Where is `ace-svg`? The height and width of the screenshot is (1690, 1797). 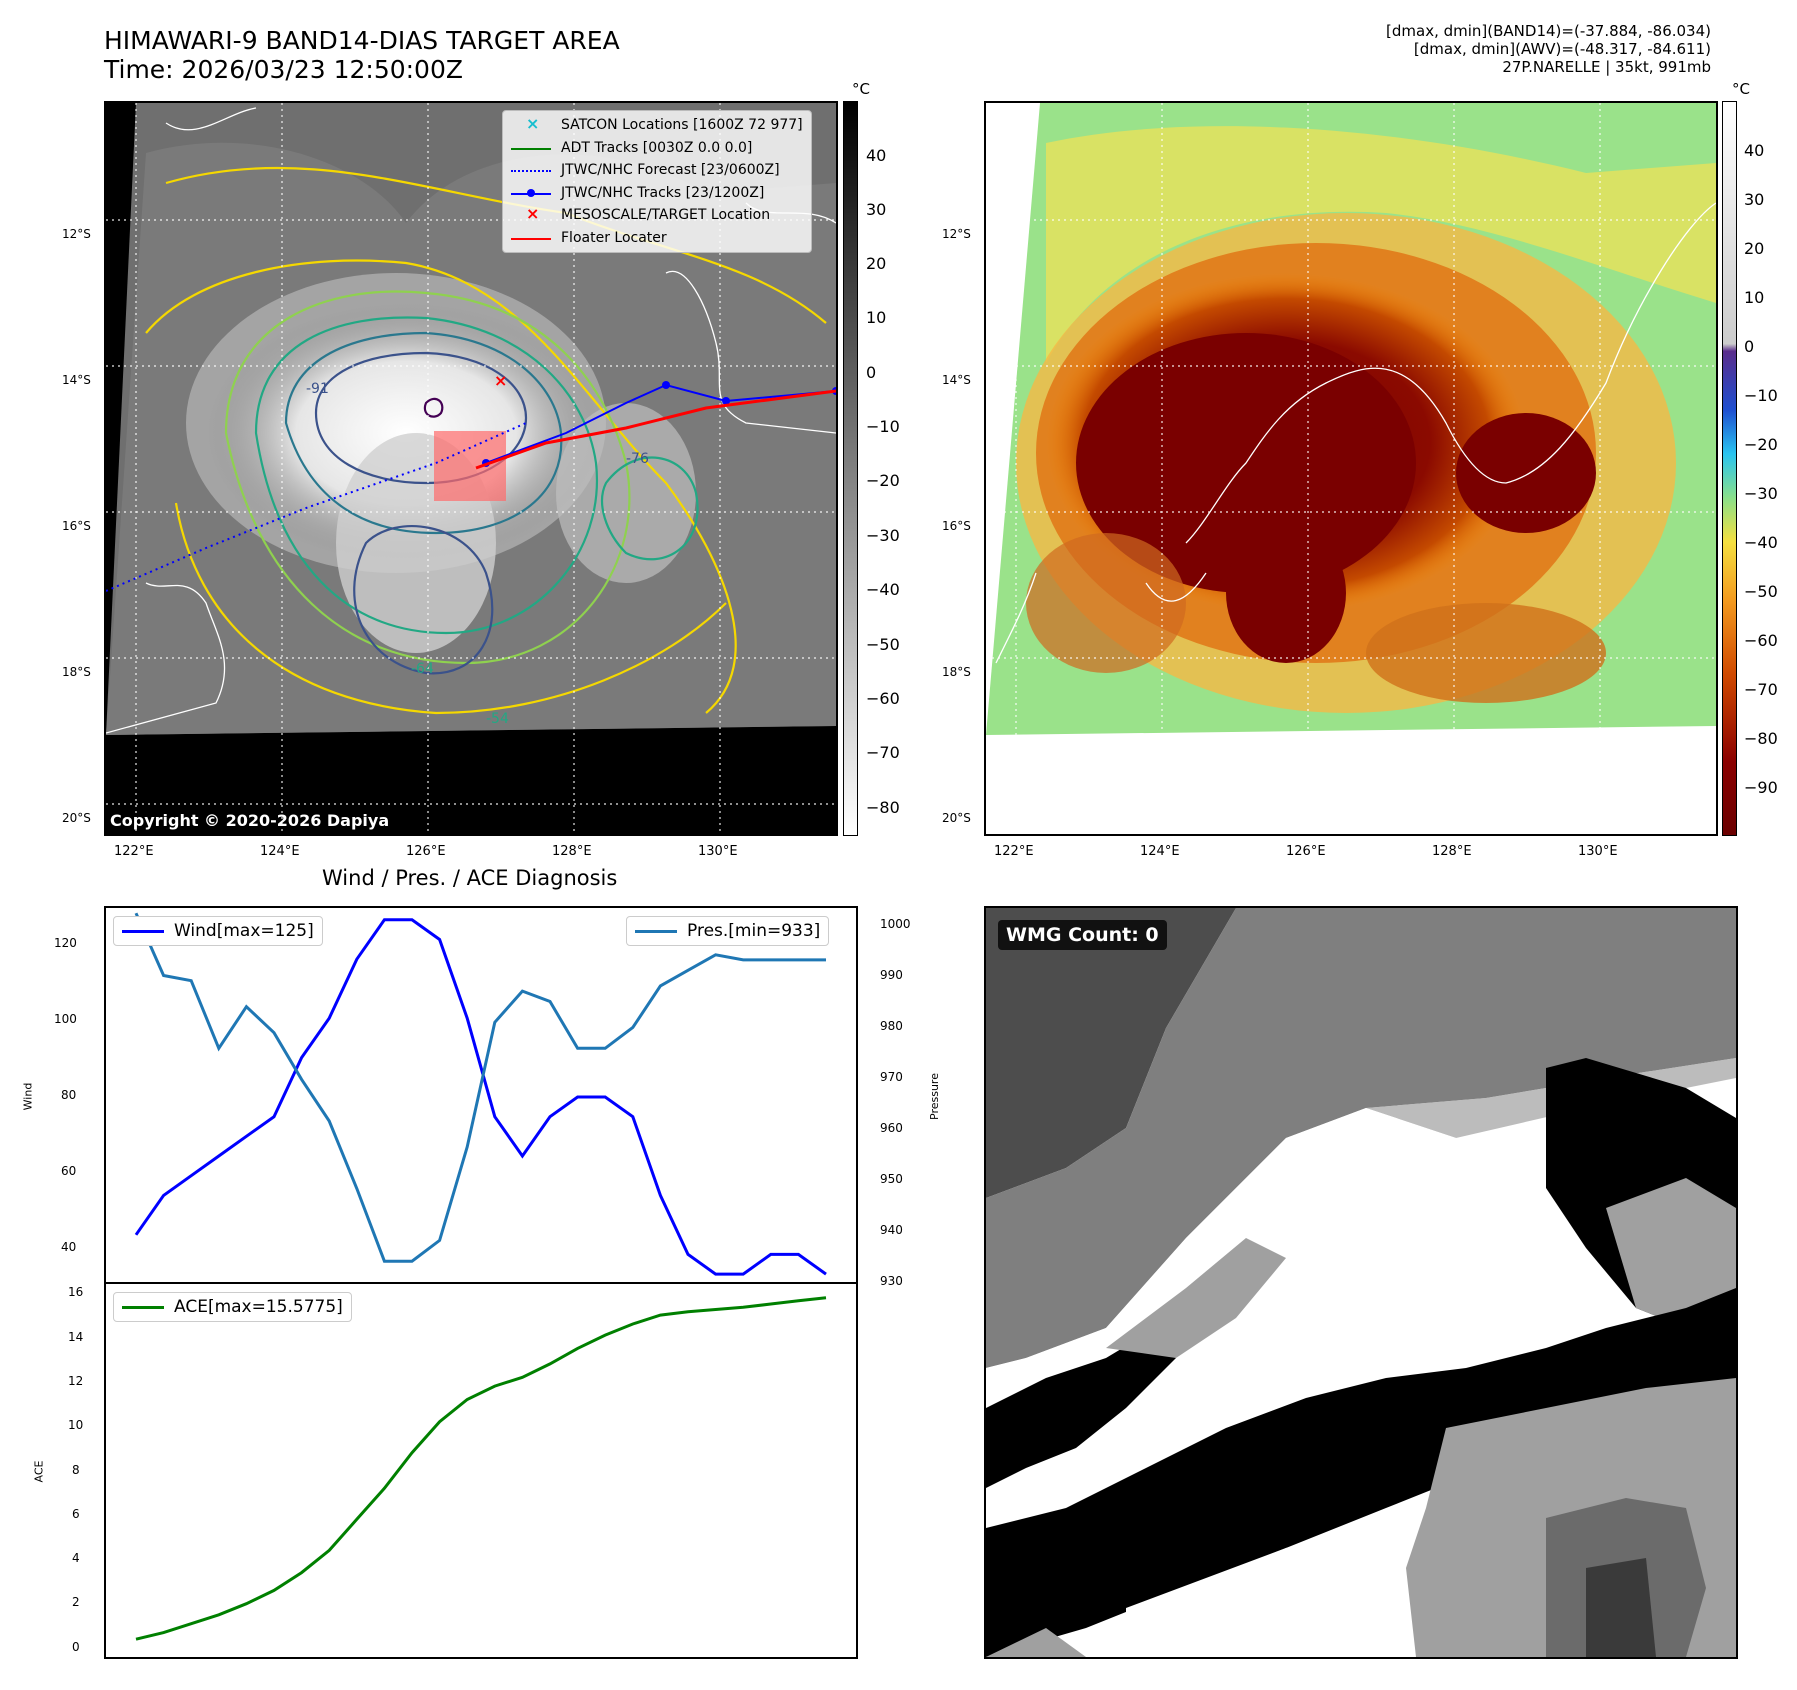 ace-svg is located at coordinates (481, 1468).